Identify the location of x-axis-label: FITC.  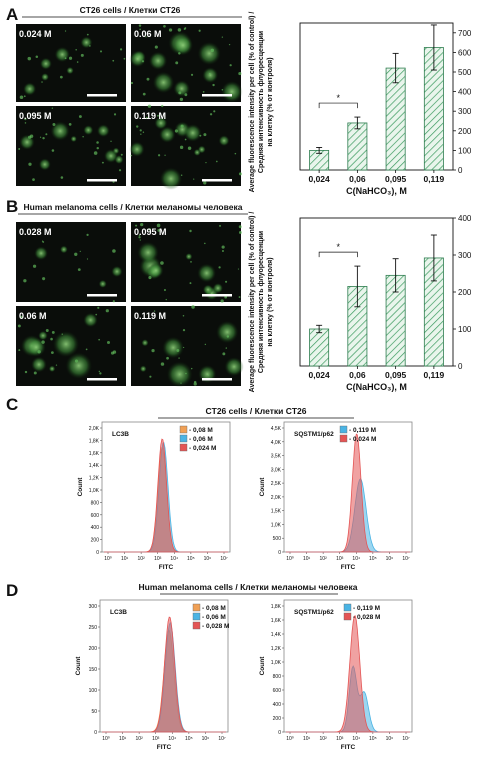
(164, 747).